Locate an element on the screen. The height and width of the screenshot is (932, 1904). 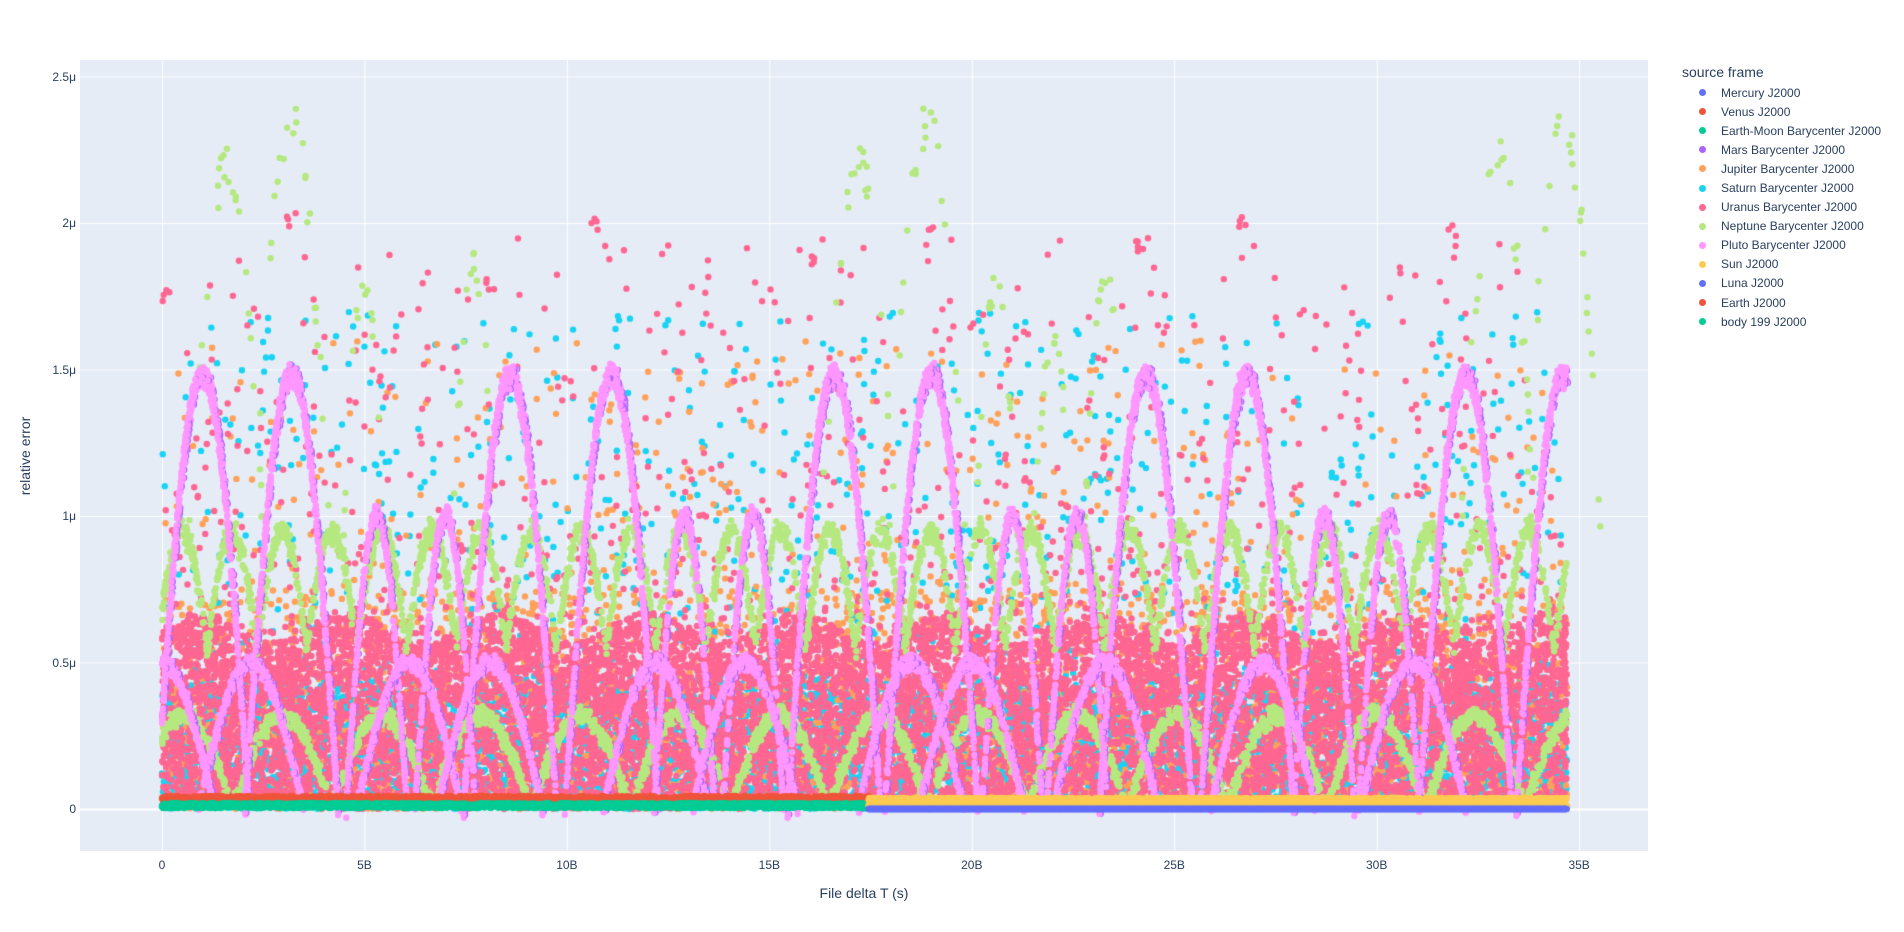
legend-label: Mercury J2000 is located at coordinates (1761, 92).